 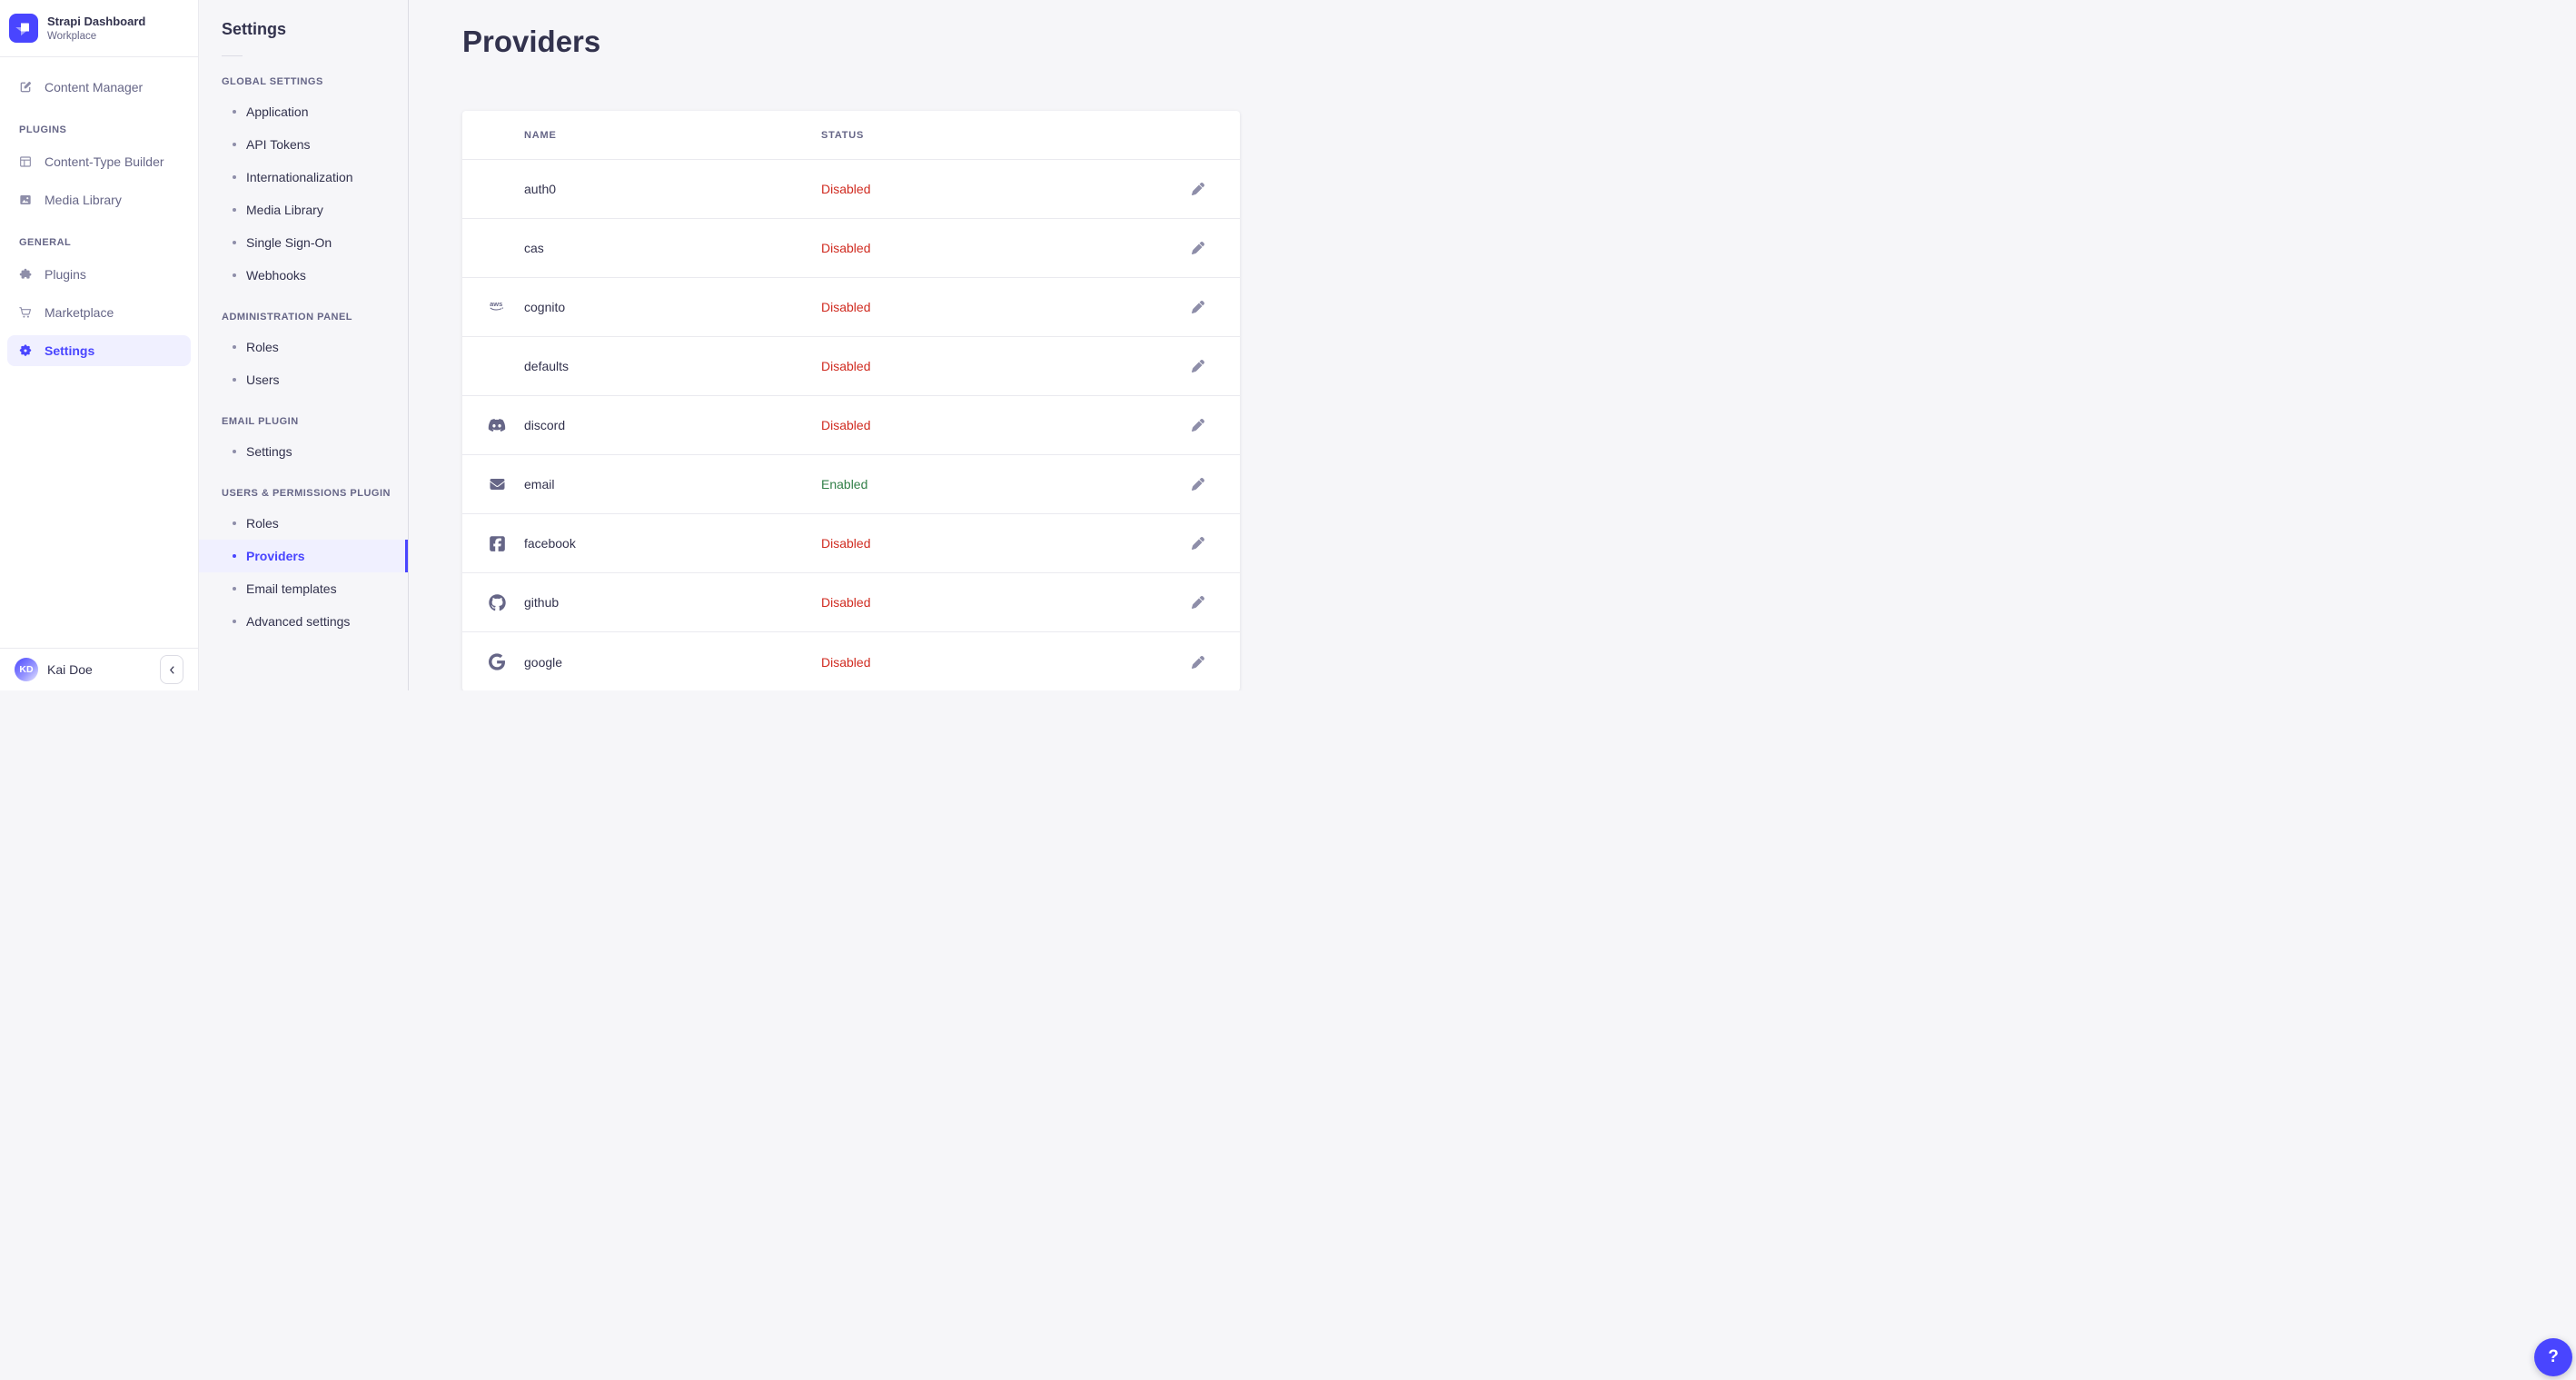 I want to click on subnav-section-label: USERS & PERMISSIONS PLUGIN, so click(x=306, y=493).